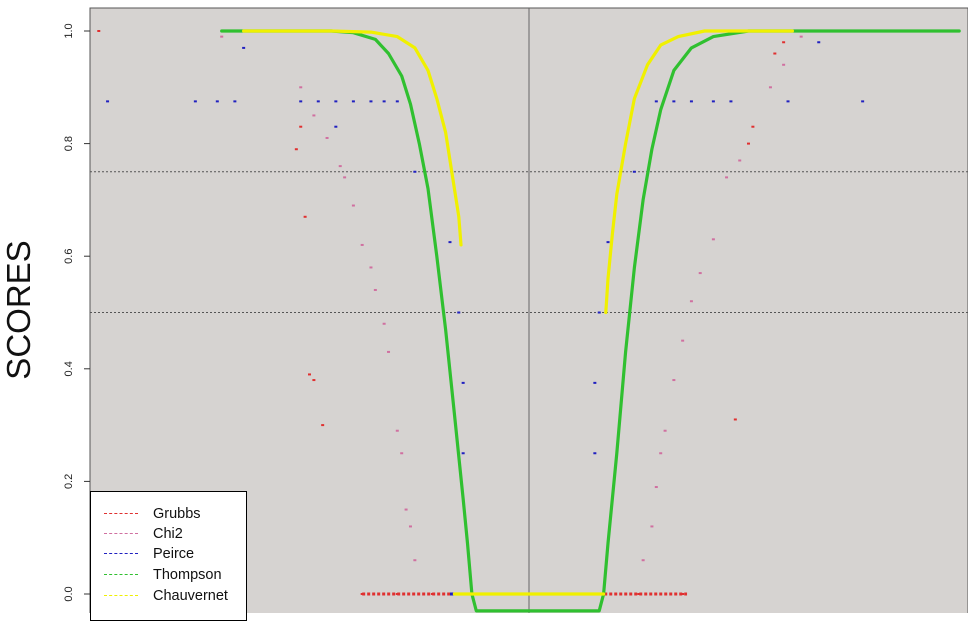  Describe the element at coordinates (69, 593) in the screenshot. I see `y-tick-label-0: 0.0` at that location.